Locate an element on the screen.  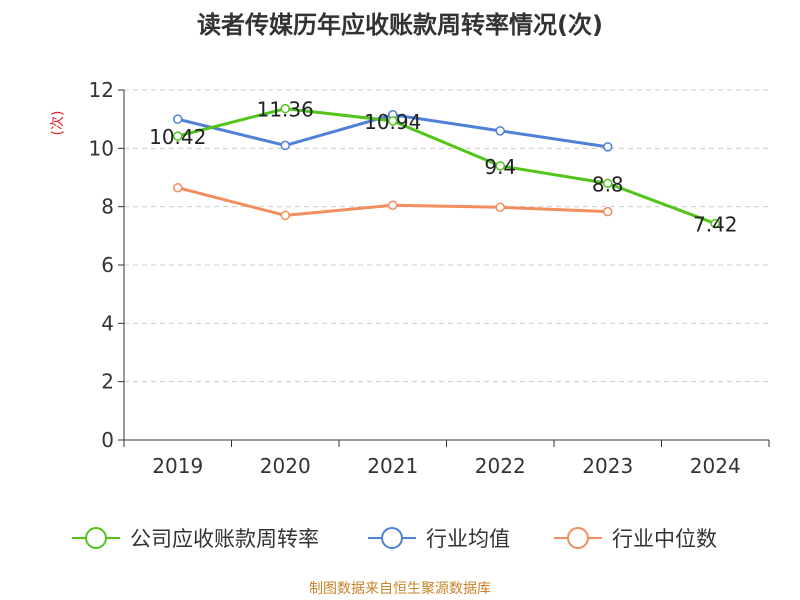
legend-label-2: 行业均值 is located at coordinates (468, 539).